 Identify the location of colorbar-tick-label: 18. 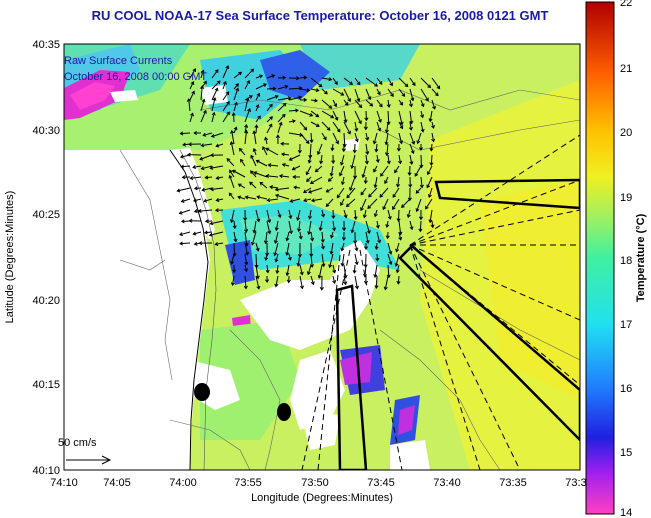
(626, 261).